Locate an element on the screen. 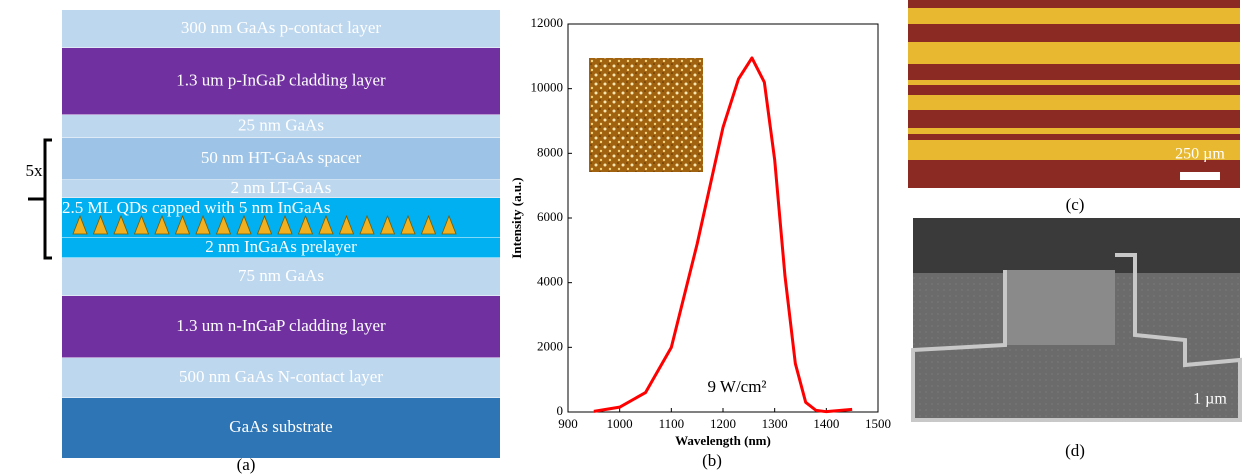 This screenshot has width=1249, height=476. layer-label: 2 nm InGaAs prelayer is located at coordinates (281, 246).